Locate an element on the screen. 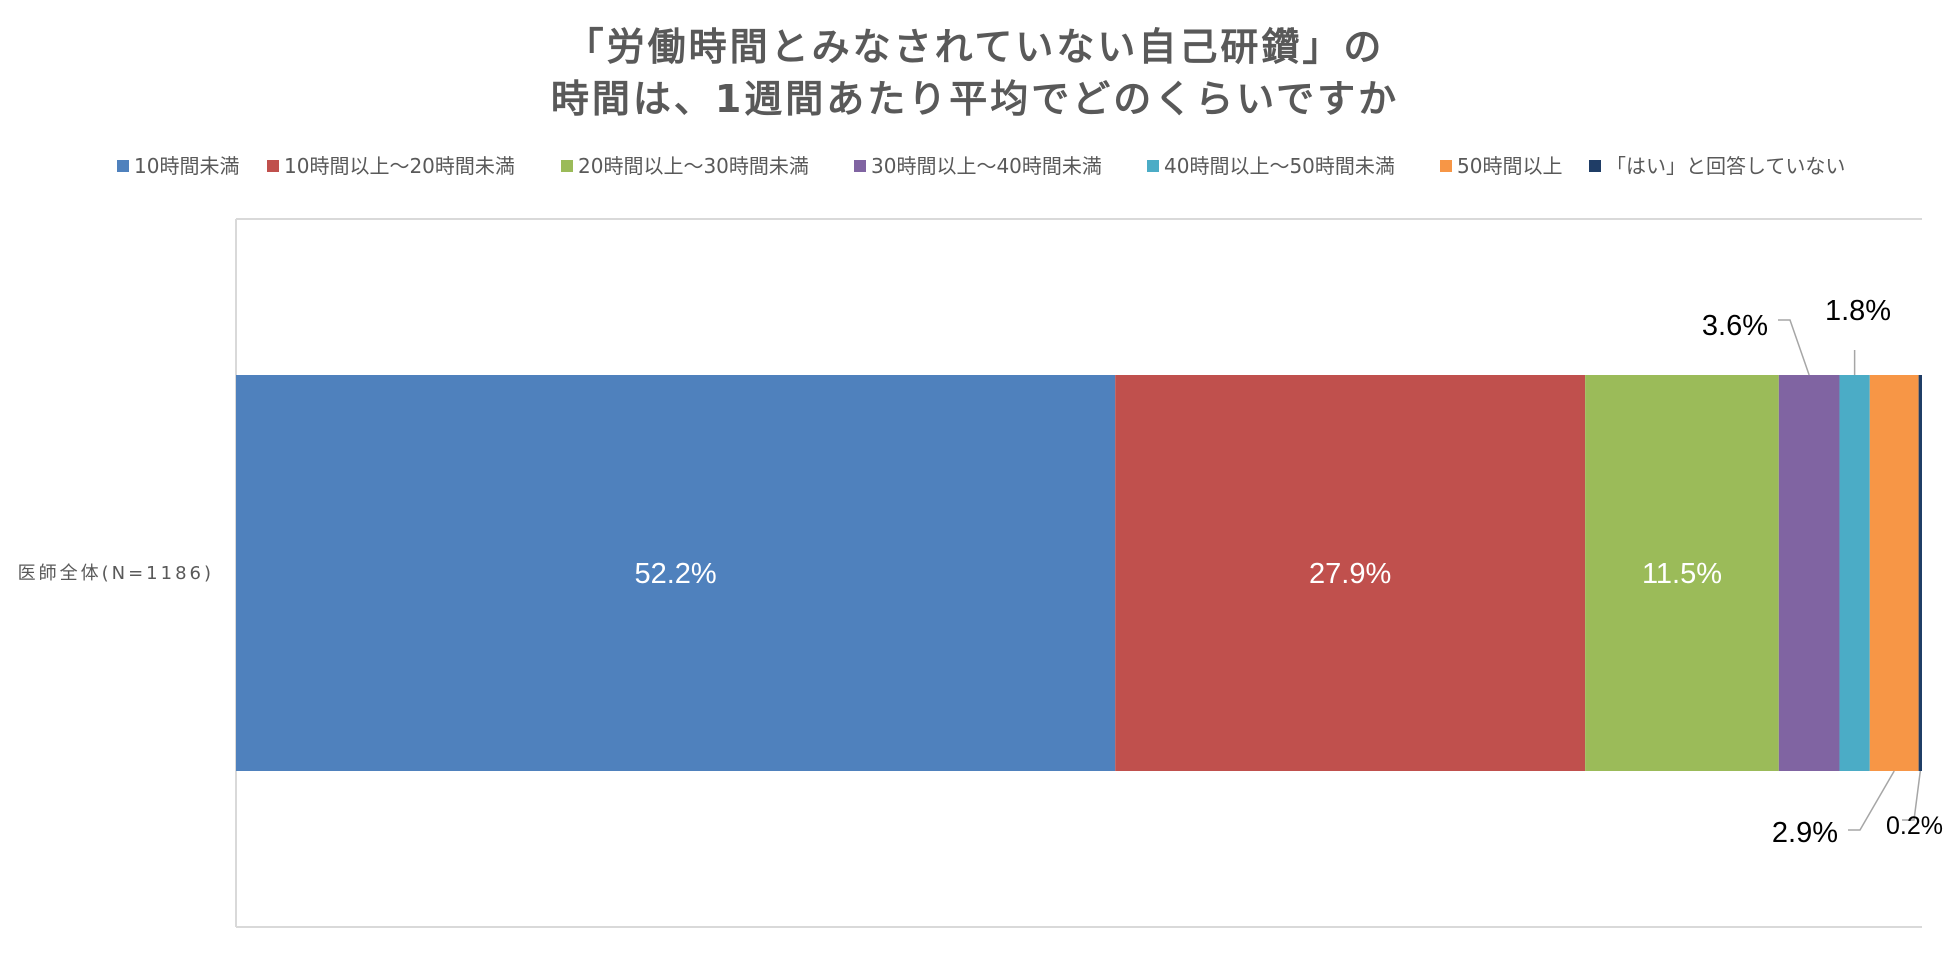  legend-label: 「はい」と回答していない is located at coordinates (1725, 166).